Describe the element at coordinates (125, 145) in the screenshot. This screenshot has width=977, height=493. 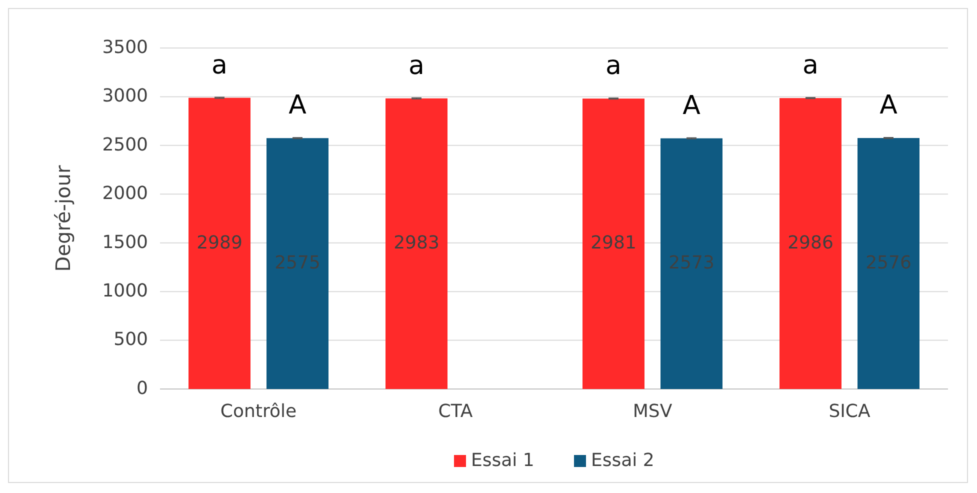
I see `y-tick-label: 2500` at that location.